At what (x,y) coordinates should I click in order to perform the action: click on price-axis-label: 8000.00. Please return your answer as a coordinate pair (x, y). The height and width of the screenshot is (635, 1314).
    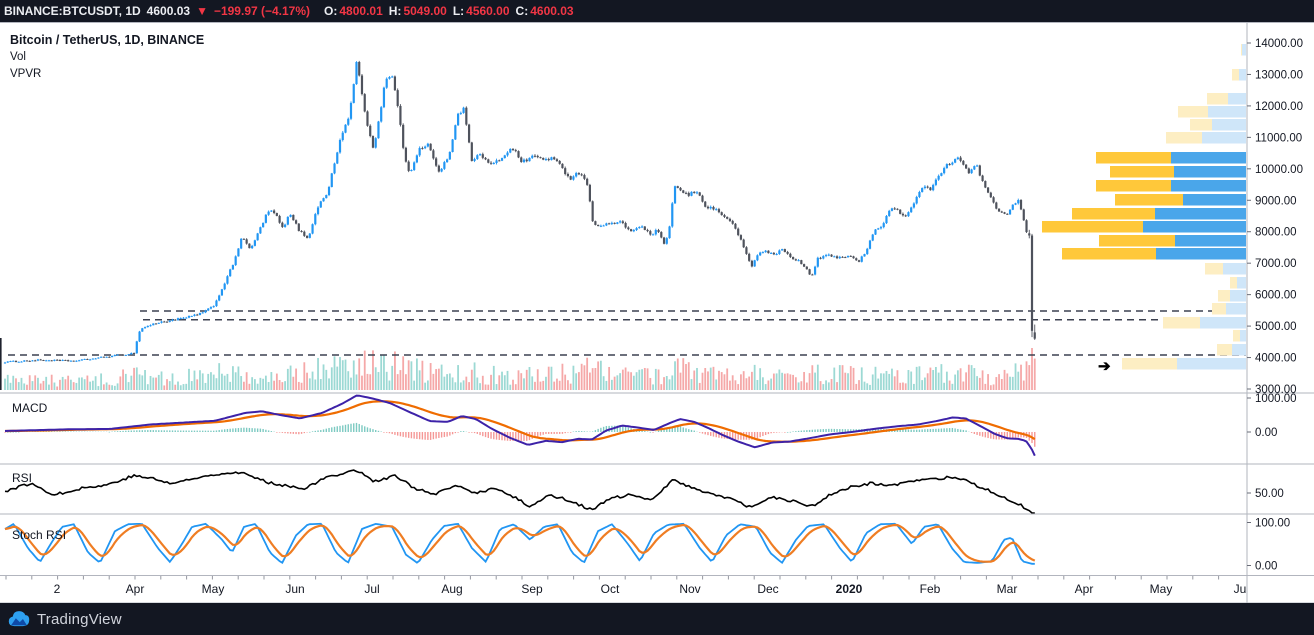
    Looking at the image, I should click on (1276, 233).